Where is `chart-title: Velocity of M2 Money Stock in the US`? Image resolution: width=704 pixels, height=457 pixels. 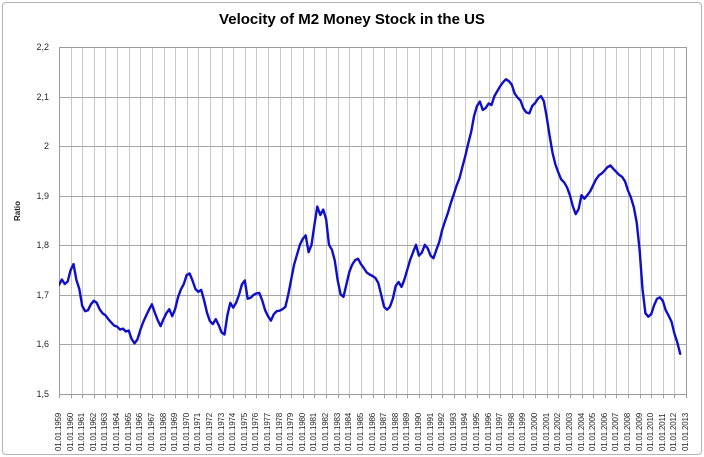
chart-title: Velocity of M2 Money Stock in the US is located at coordinates (352, 19).